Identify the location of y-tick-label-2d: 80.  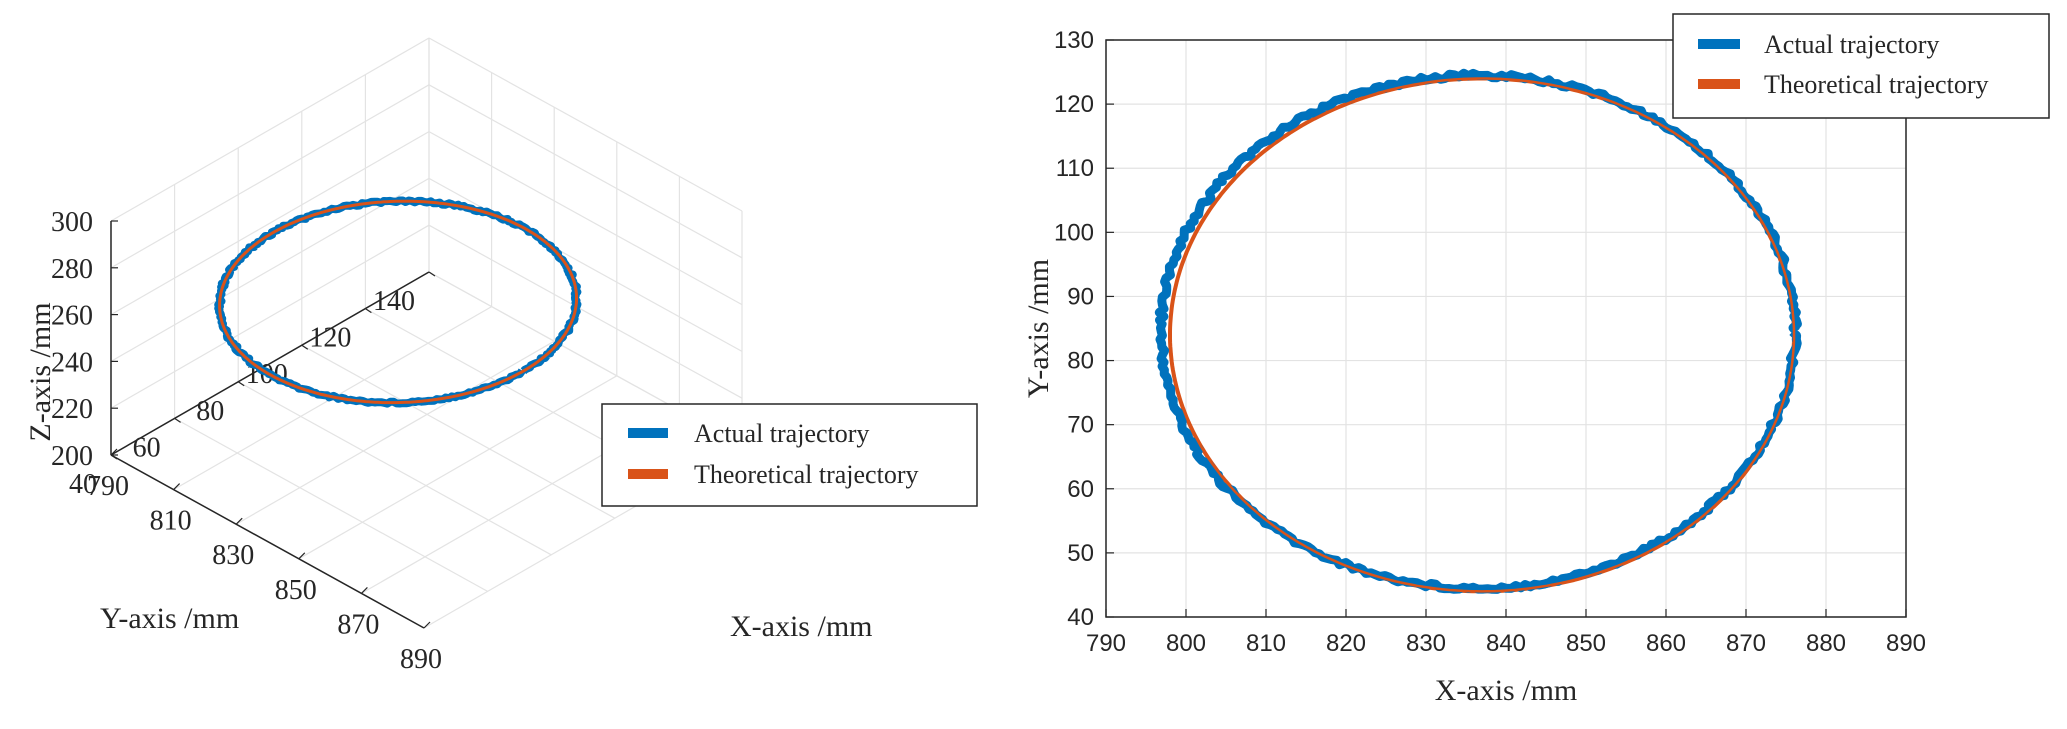
(1080, 361).